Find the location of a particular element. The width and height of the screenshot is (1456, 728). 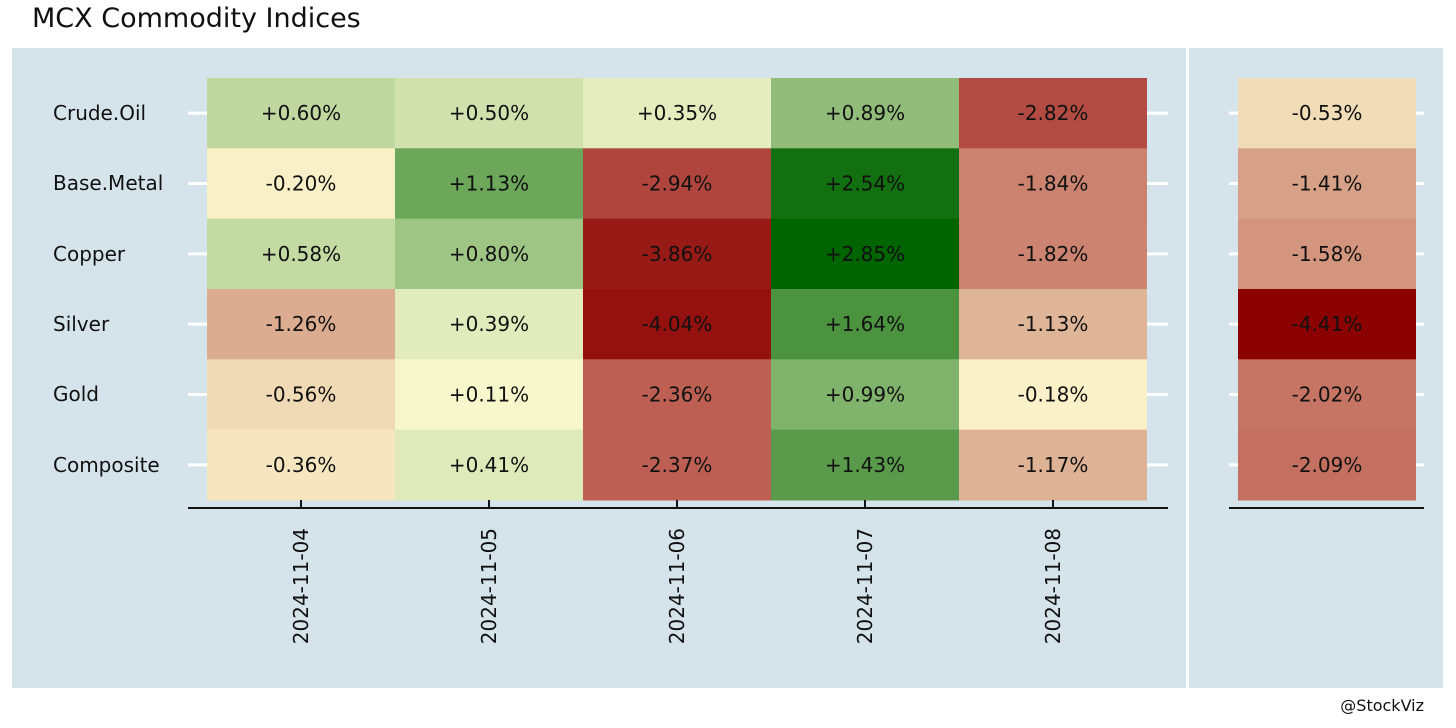

cell-label: -2.37% is located at coordinates (677, 465).